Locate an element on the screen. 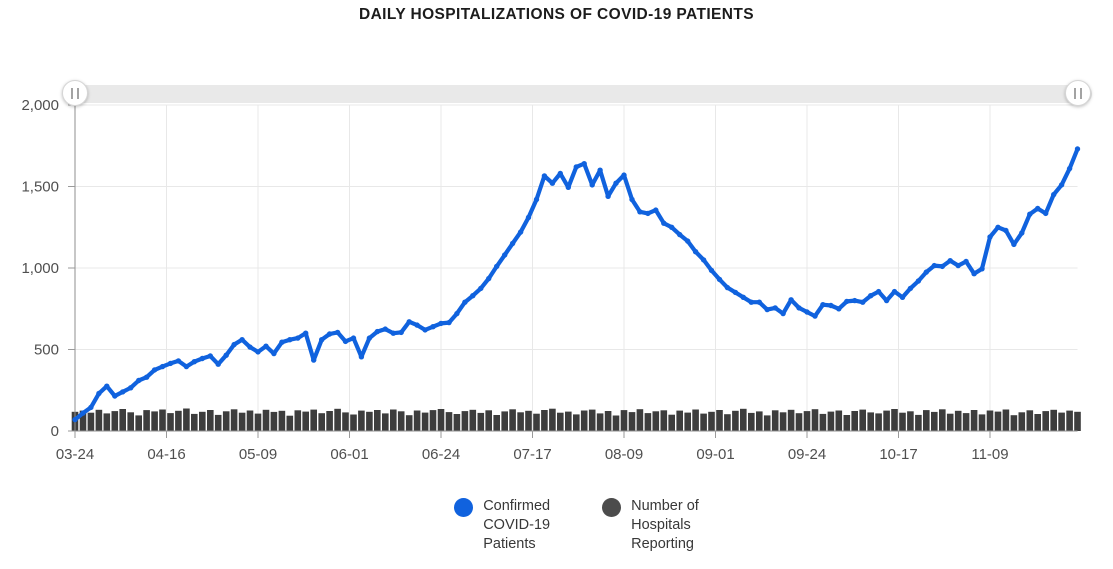 Image resolution: width=1113 pixels, height=569 pixels. range-slider-track is located at coordinates (578, 94).